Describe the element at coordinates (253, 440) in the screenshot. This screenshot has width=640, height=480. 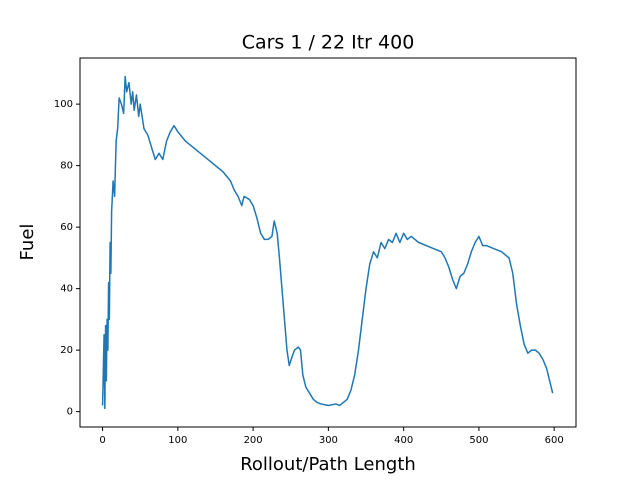
I see `x-tick-label: 200` at that location.